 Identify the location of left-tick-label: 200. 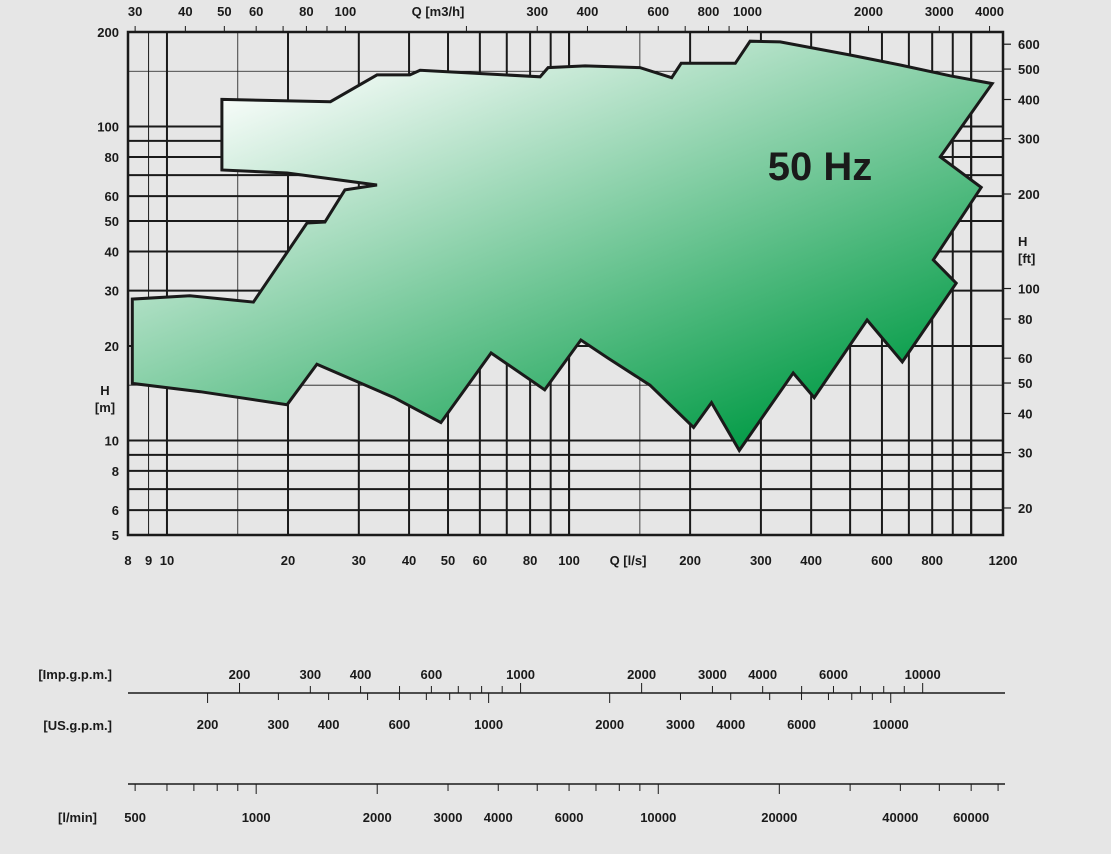
(108, 32).